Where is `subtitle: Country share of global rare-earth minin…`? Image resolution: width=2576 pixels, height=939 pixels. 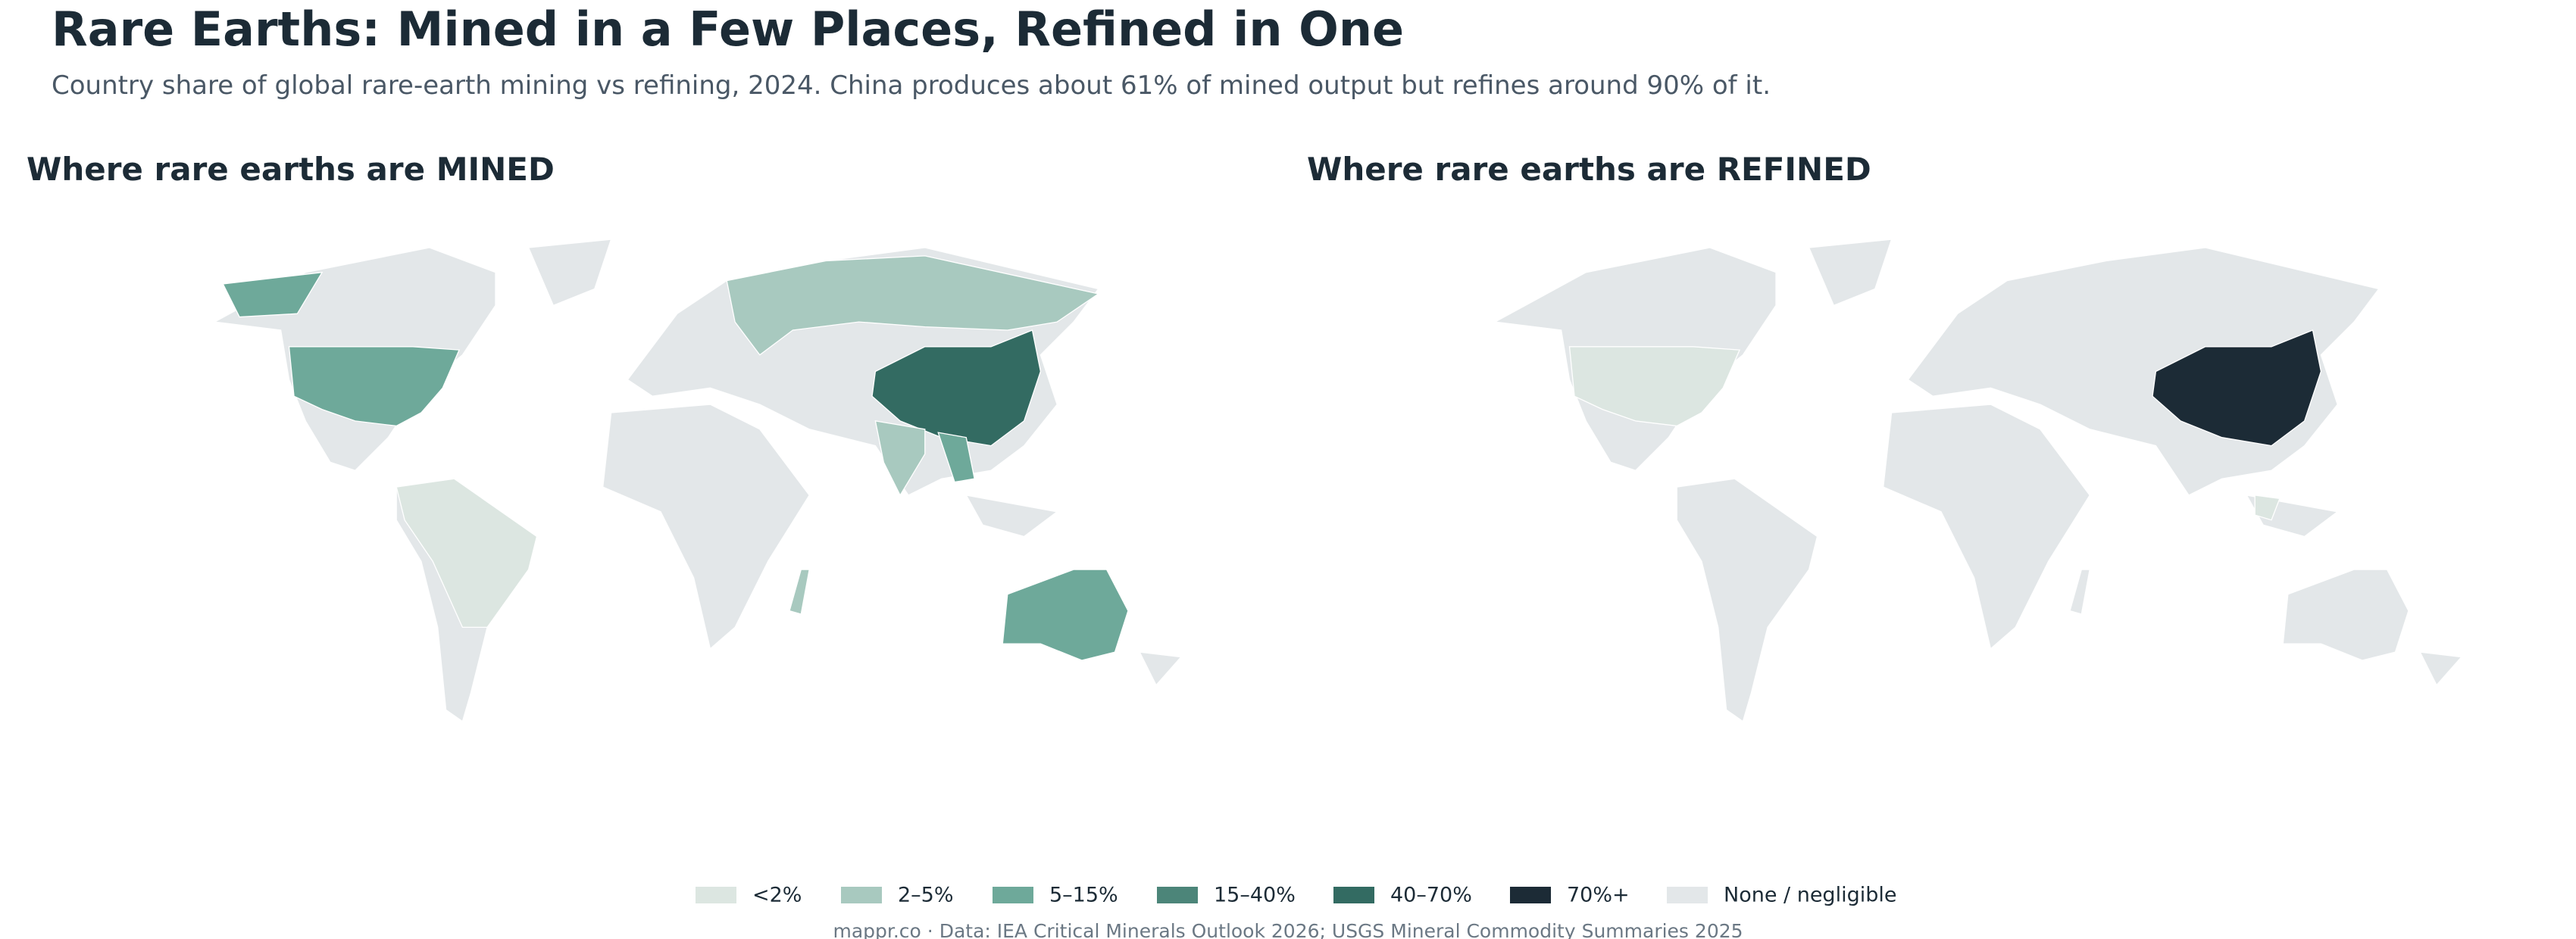
subtitle: Country share of global rare-earth minin… is located at coordinates (911, 85).